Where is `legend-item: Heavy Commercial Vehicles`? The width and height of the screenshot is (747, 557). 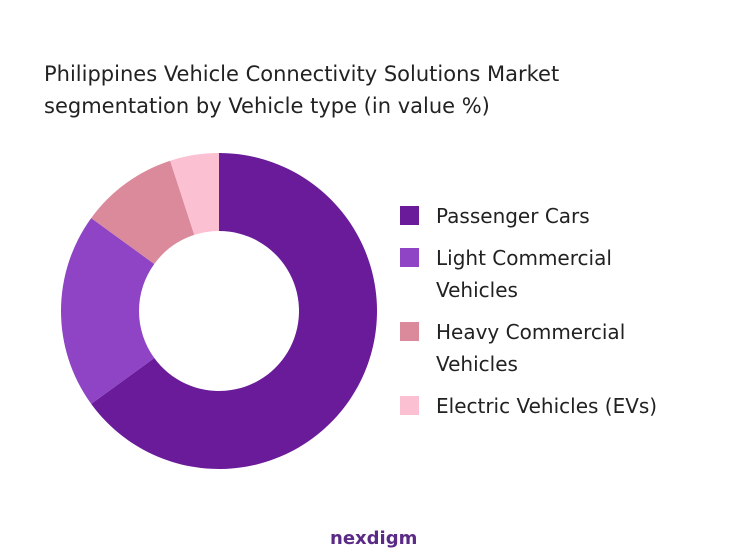 legend-item: Heavy Commercial Vehicles is located at coordinates (550, 348).